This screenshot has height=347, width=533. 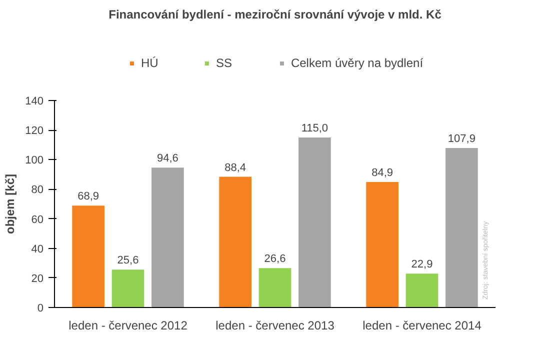 I want to click on x-tick-label: leden - červenec 2014, so click(x=422, y=325).